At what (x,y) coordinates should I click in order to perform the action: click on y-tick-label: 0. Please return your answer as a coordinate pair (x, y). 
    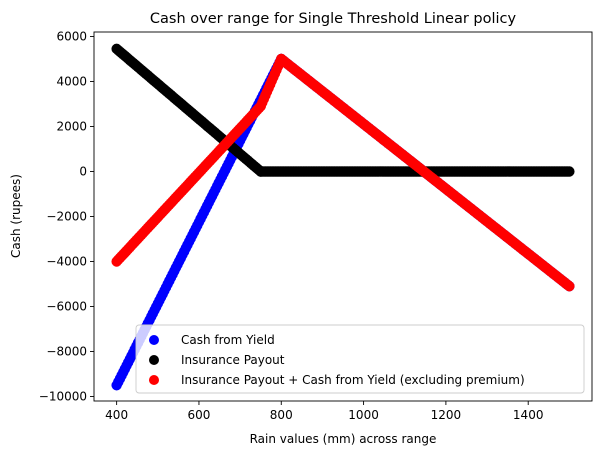
    Looking at the image, I should click on (83, 172).